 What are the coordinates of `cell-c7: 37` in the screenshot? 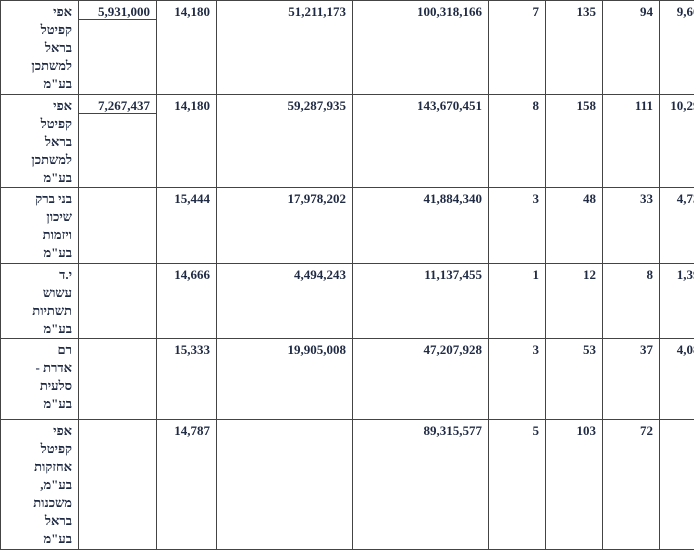 It's located at (631, 379).